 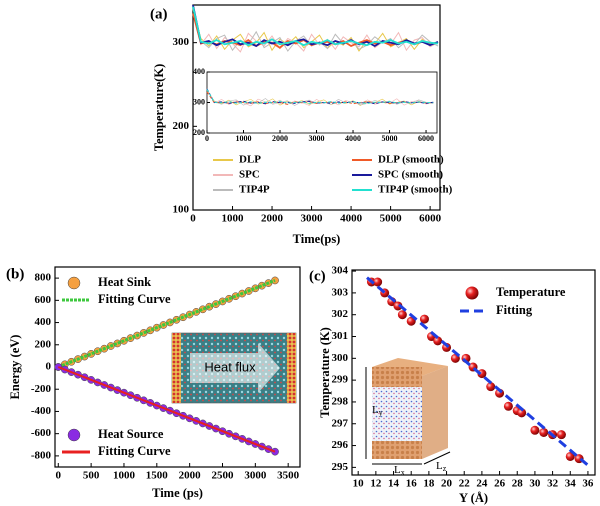 I want to click on dimension-label: Ly, so click(x=377, y=410).